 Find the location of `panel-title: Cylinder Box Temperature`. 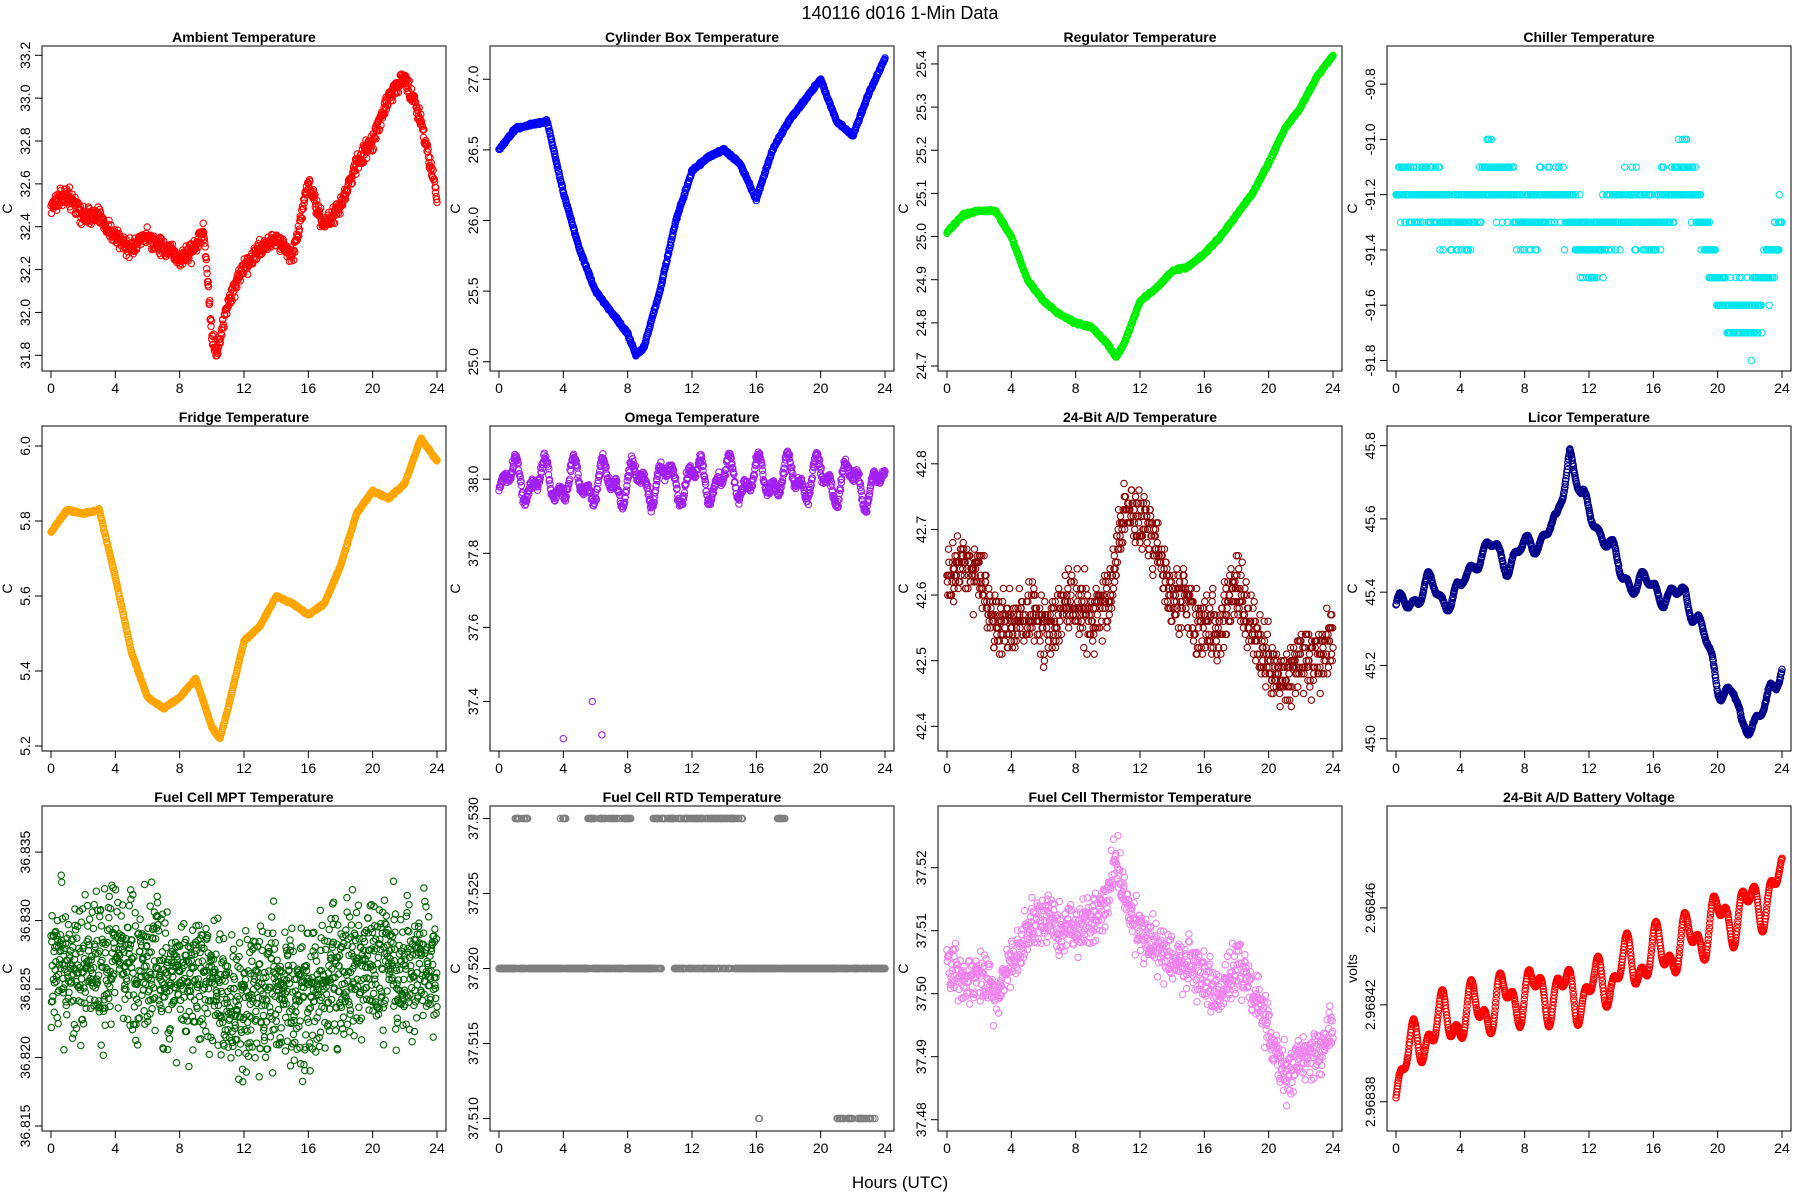

panel-title: Cylinder Box Temperature is located at coordinates (692, 37).